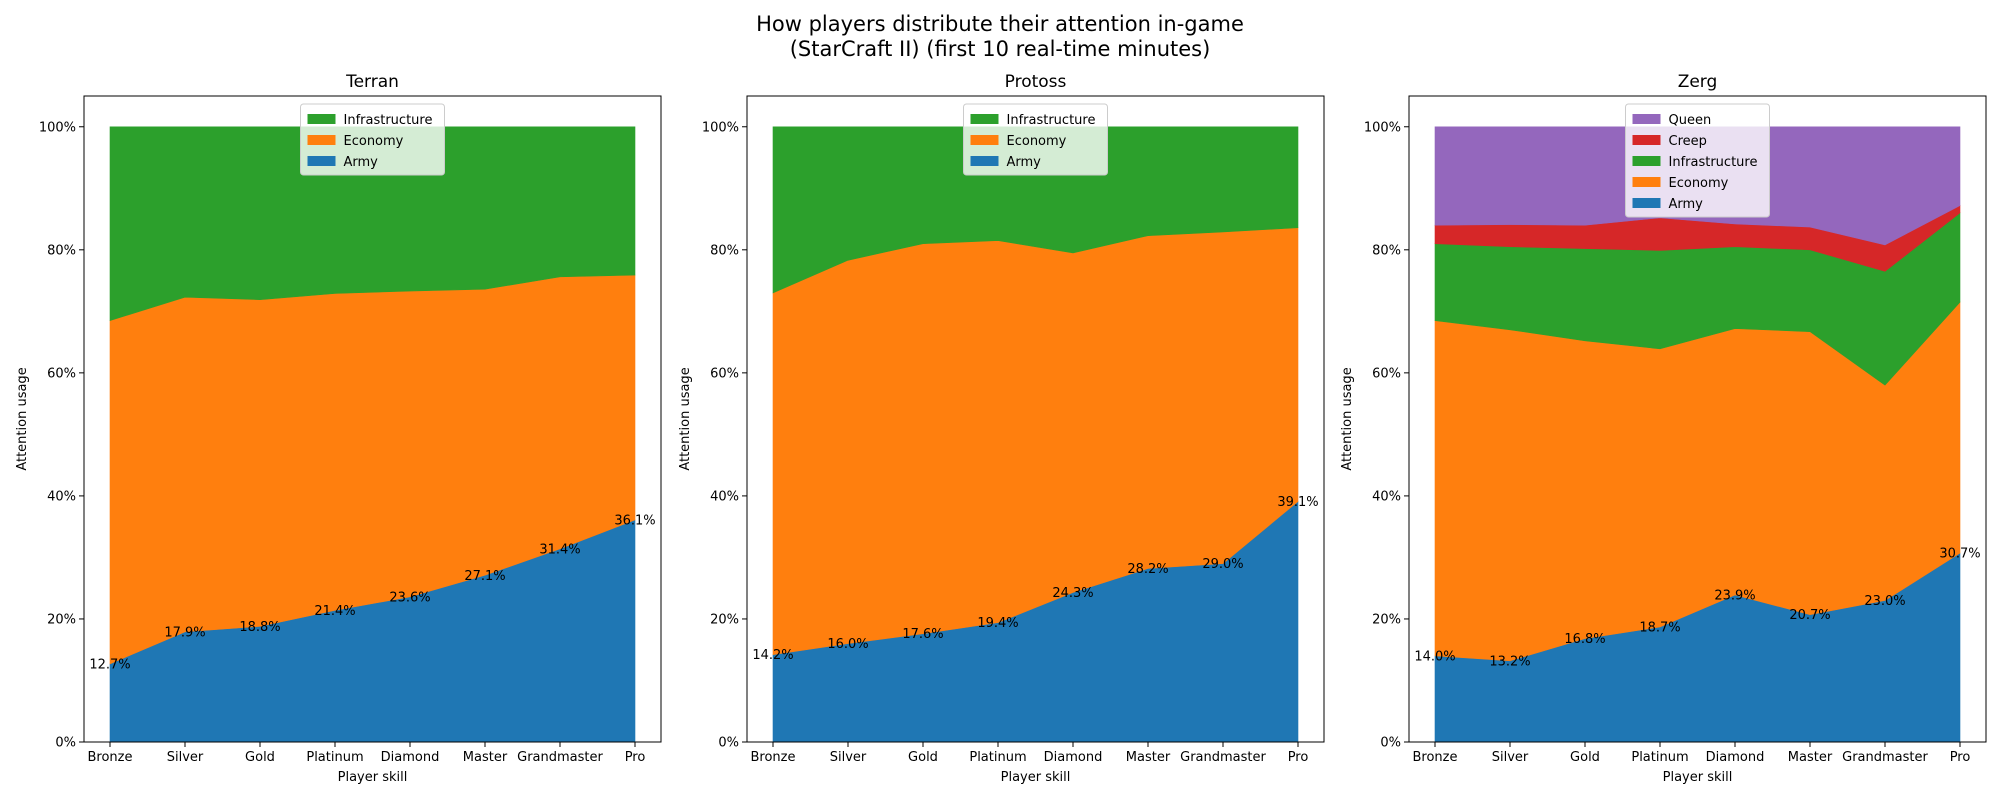 Image resolution: width=2000 pixels, height=800 pixels. What do you see at coordinates (1688, 141) in the screenshot?
I see `legend-label-creep: Creep` at bounding box center [1688, 141].